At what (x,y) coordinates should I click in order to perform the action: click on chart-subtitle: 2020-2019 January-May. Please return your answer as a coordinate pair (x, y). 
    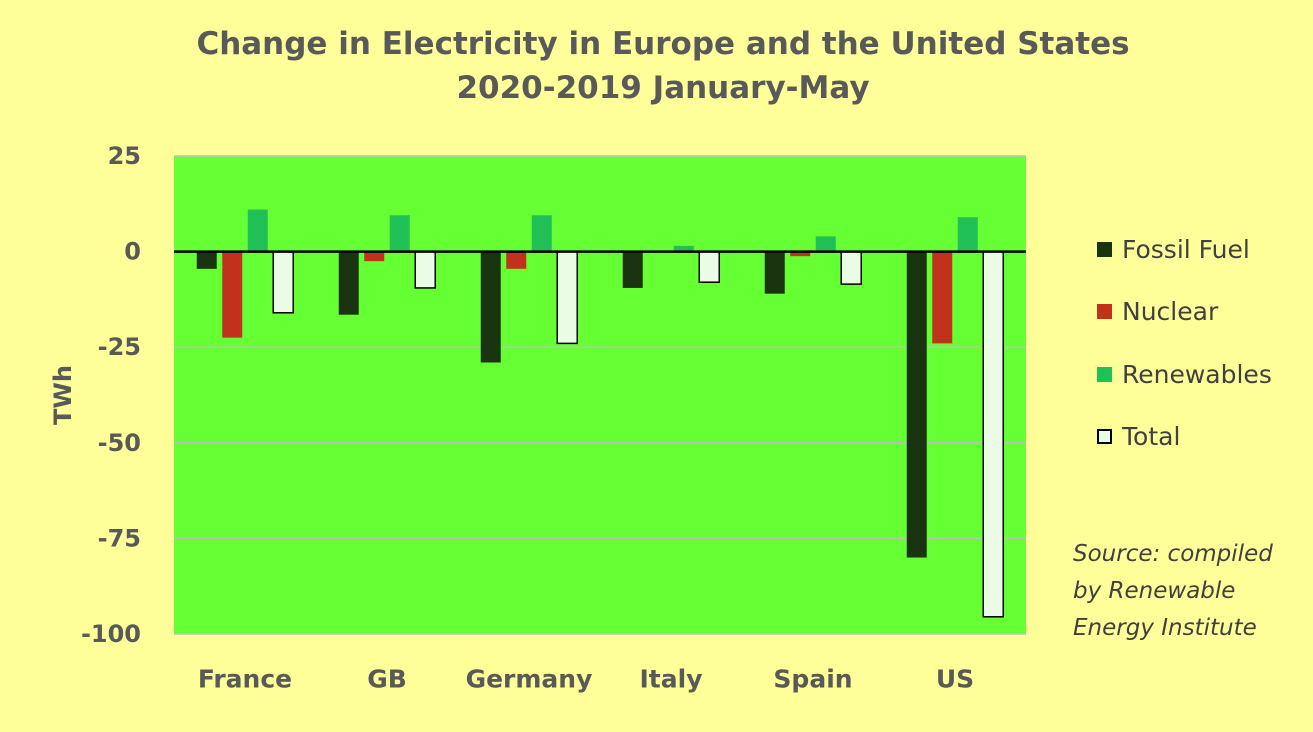
    Looking at the image, I should click on (663, 88).